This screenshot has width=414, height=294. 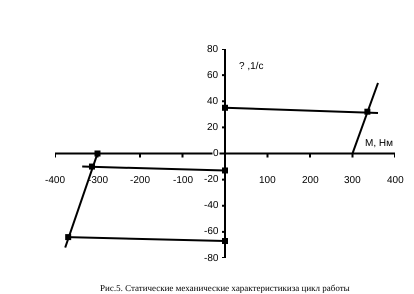 I want to click on x-tick-label: 200, so click(x=311, y=180).